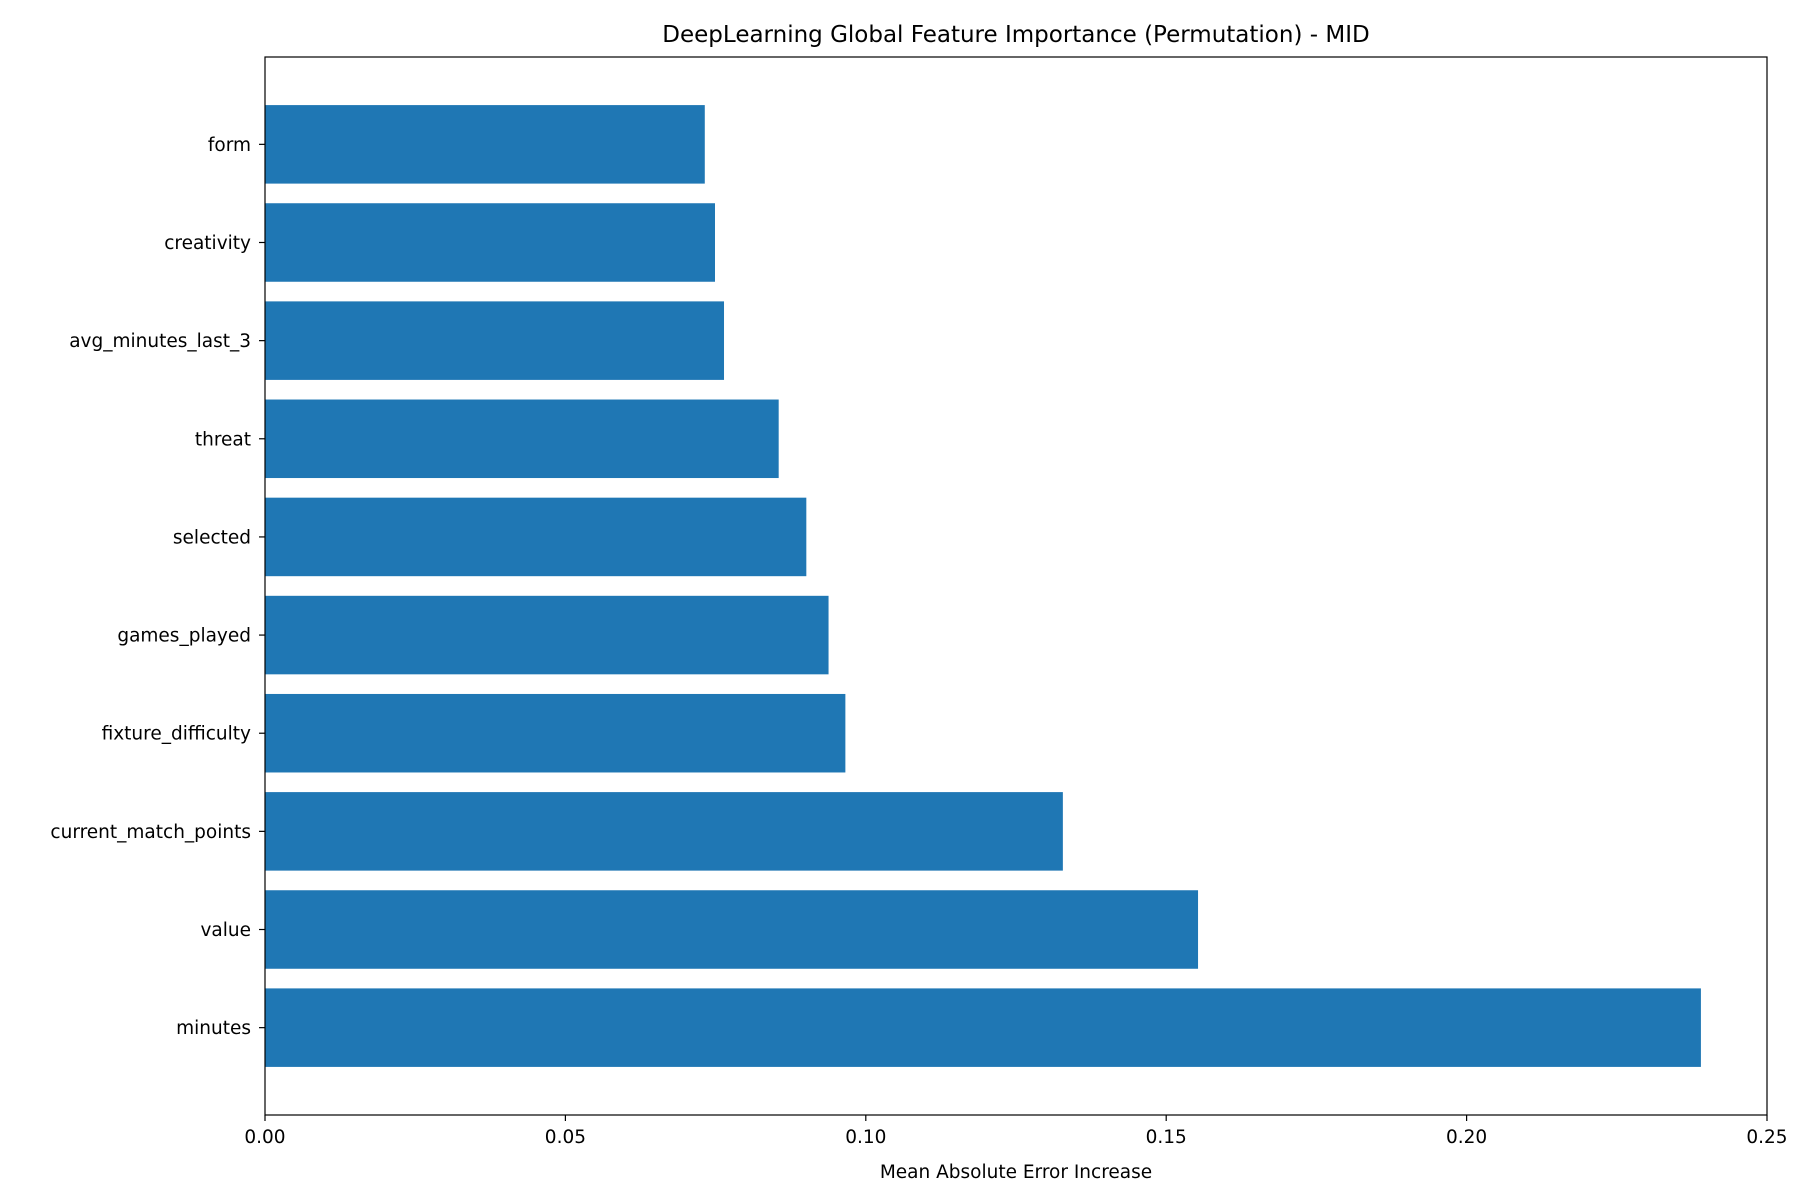 This screenshot has height=1200, width=1800. Describe the element at coordinates (184, 636) in the screenshot. I see `y-tick-label: games_played` at that location.